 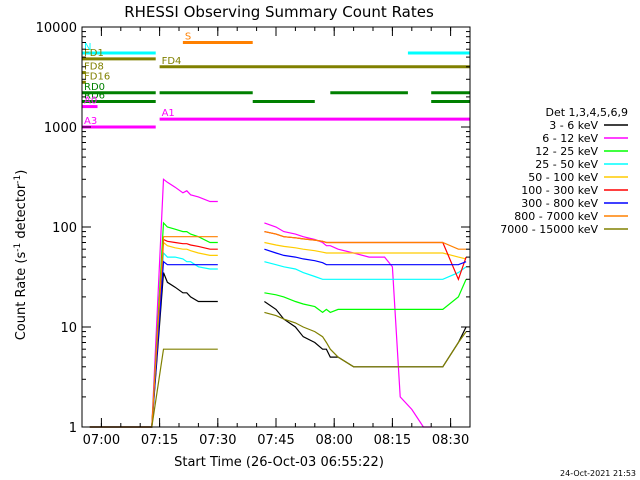 I want to click on y-label-sup1: -1, so click(x=18, y=247).